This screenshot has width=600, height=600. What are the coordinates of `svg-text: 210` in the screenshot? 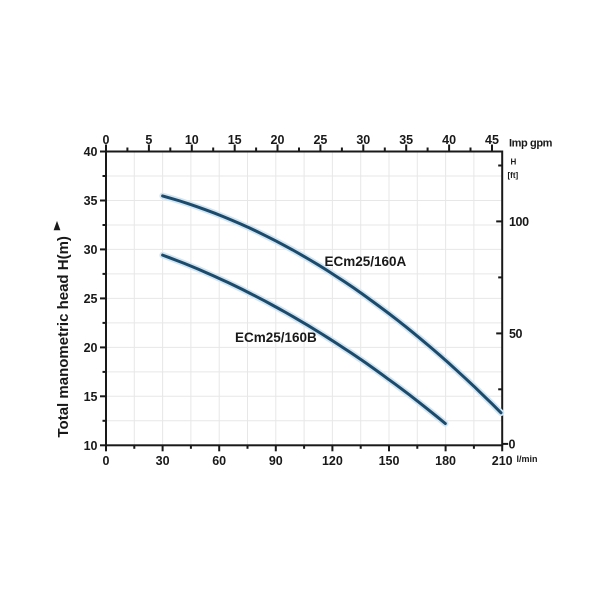 It's located at (502, 461).